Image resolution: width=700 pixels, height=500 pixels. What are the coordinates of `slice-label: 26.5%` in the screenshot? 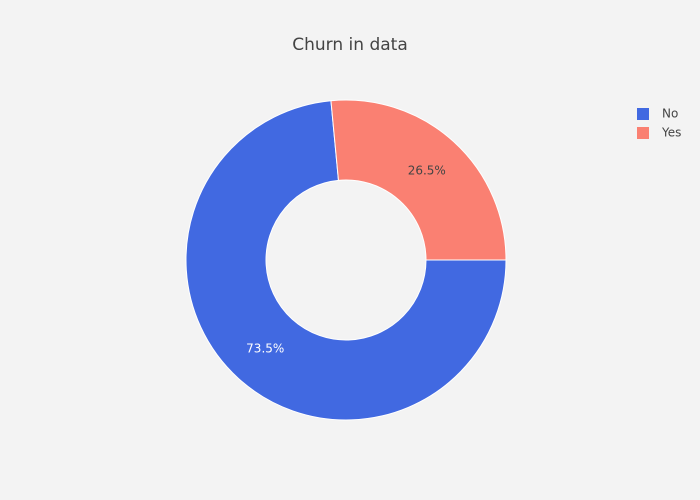 It's located at (427, 171).